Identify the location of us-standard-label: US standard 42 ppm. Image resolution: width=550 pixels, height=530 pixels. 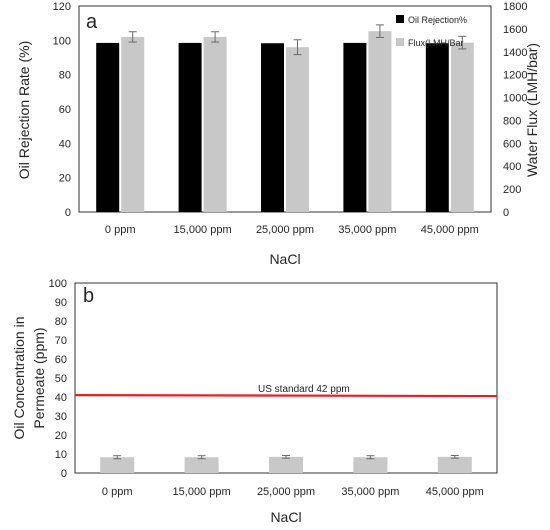
(304, 389).